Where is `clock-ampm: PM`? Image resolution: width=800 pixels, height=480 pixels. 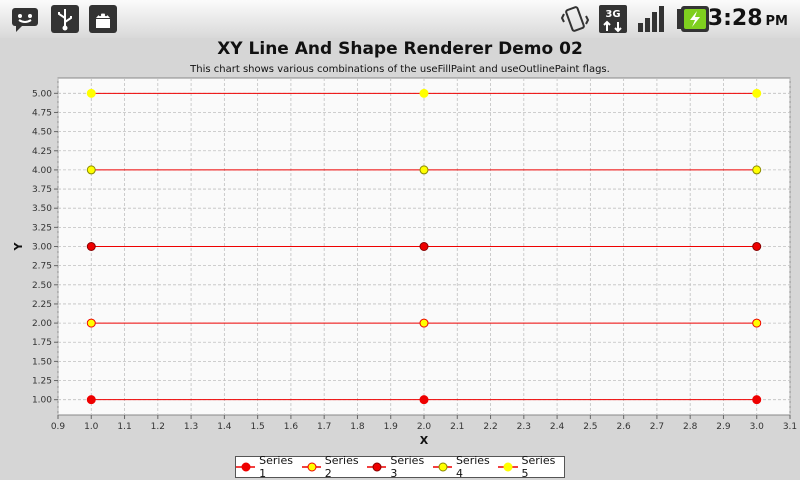 clock-ampm: PM is located at coordinates (776, 21).